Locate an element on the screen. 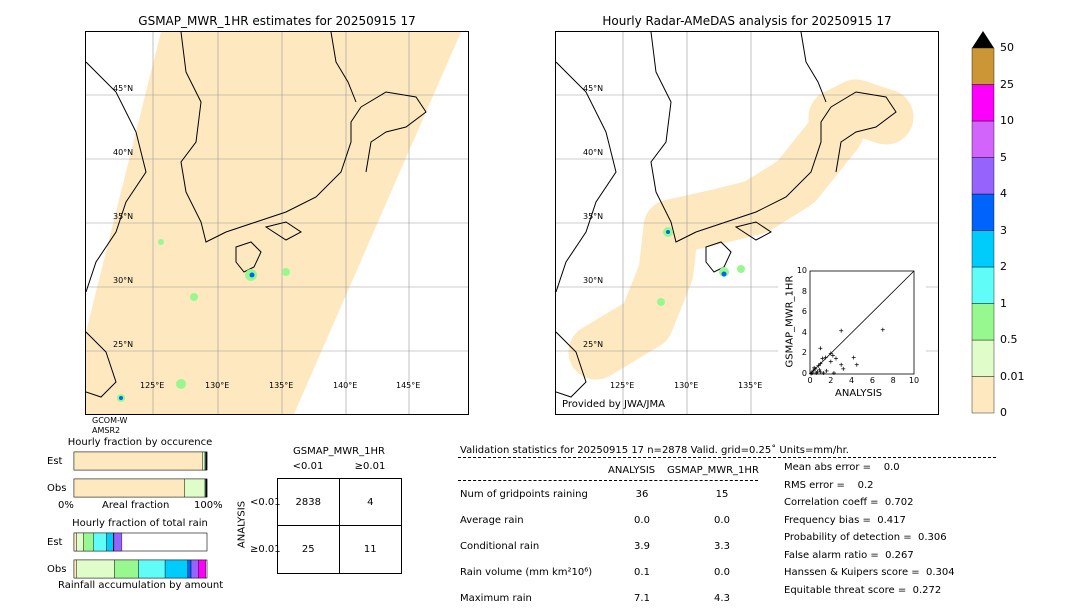 The width and height of the screenshot is (1080, 612). x-tick-label: 0 is located at coordinates (810, 380).